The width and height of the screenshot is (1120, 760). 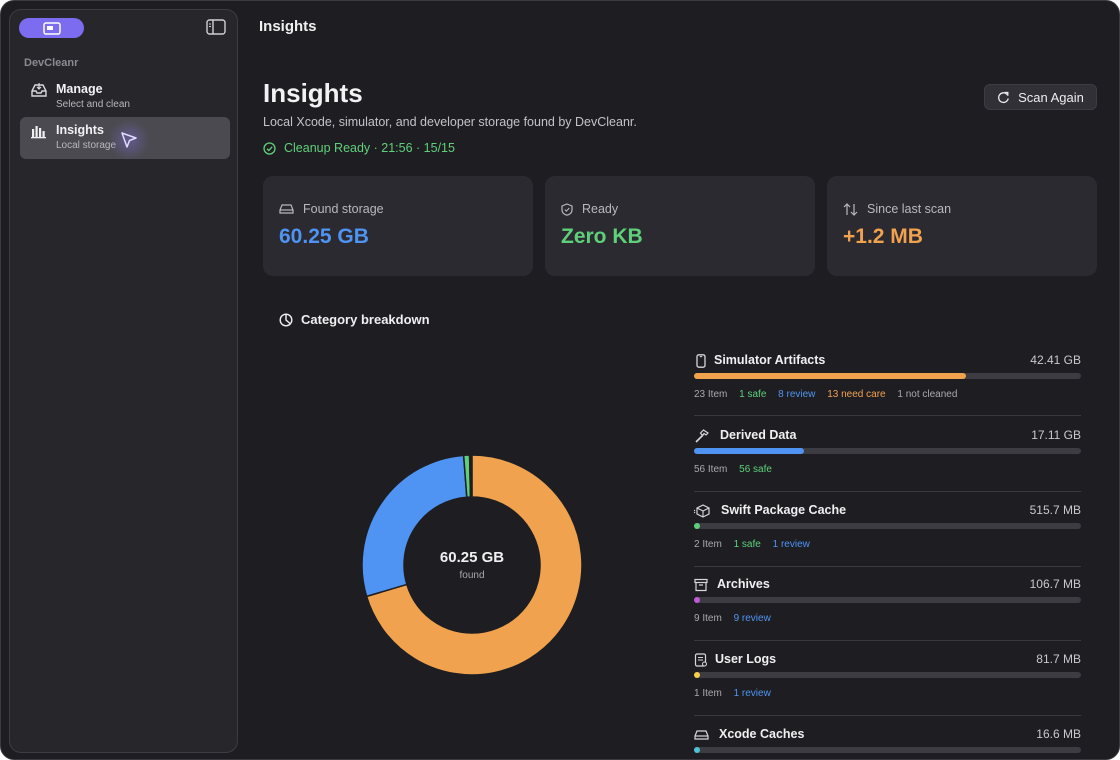 I want to click on hammer-icon, so click(x=702, y=436).